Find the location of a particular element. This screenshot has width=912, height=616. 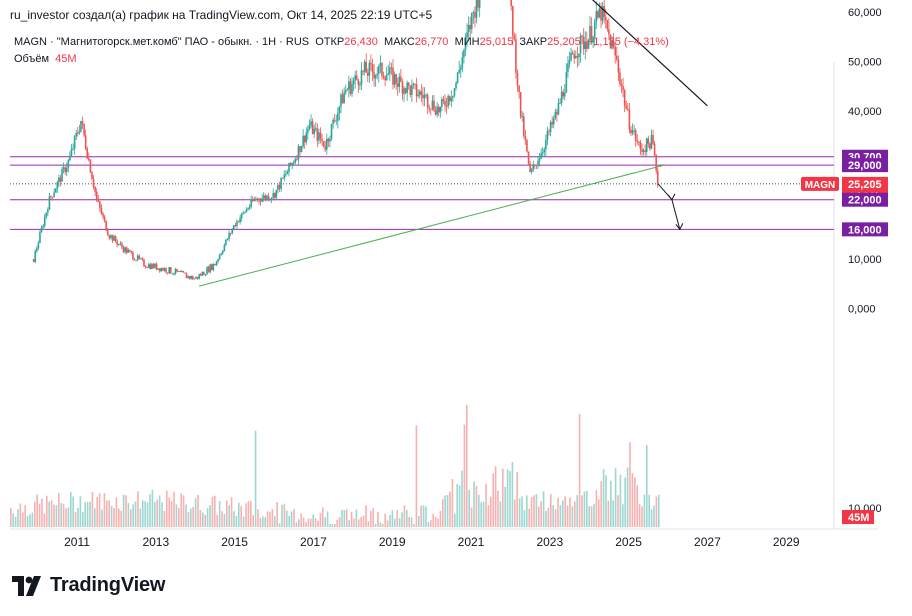

projection-path is located at coordinates (669, 206).